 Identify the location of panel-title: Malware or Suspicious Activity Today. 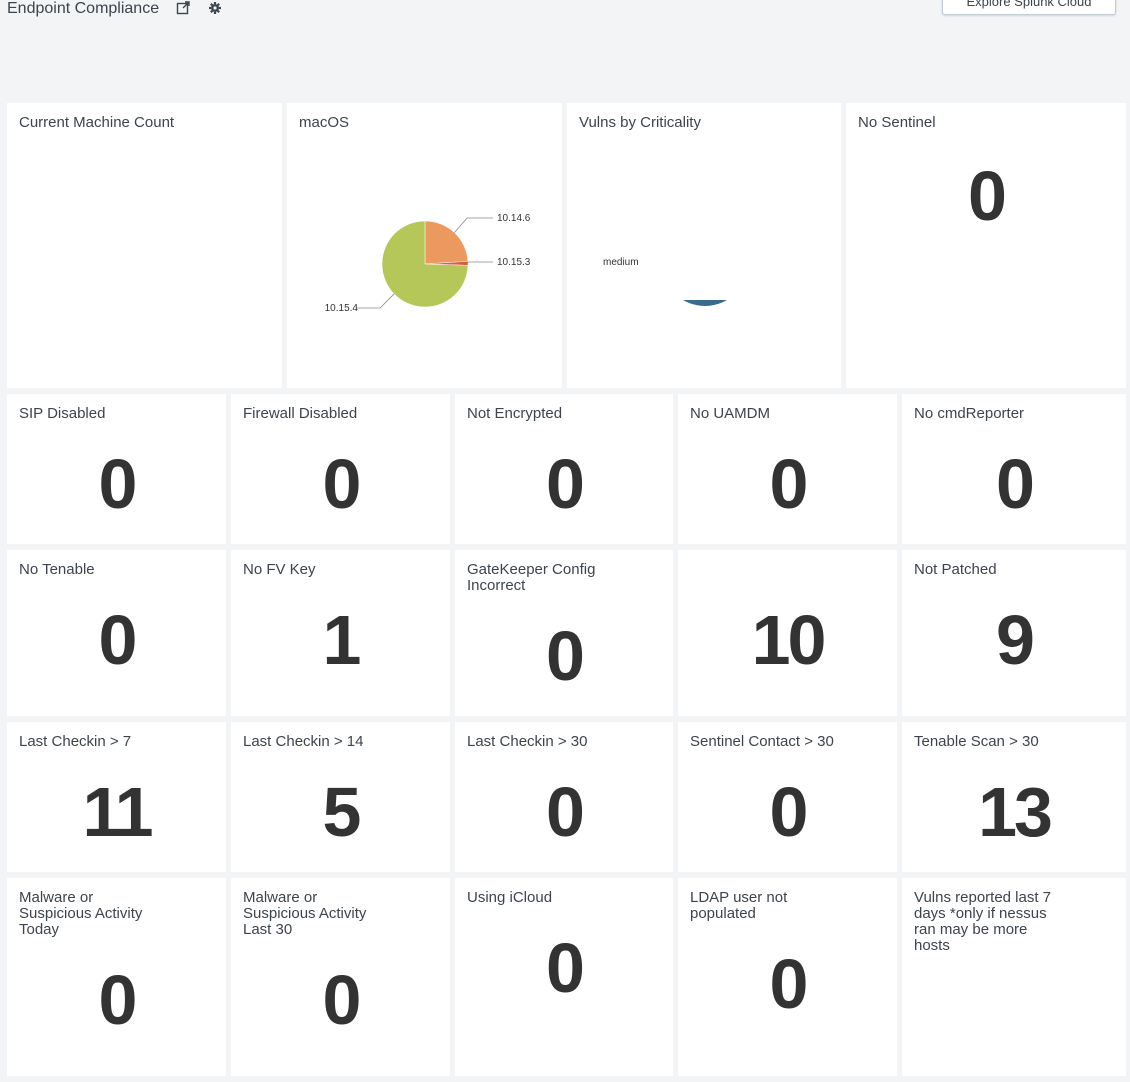
(81, 913).